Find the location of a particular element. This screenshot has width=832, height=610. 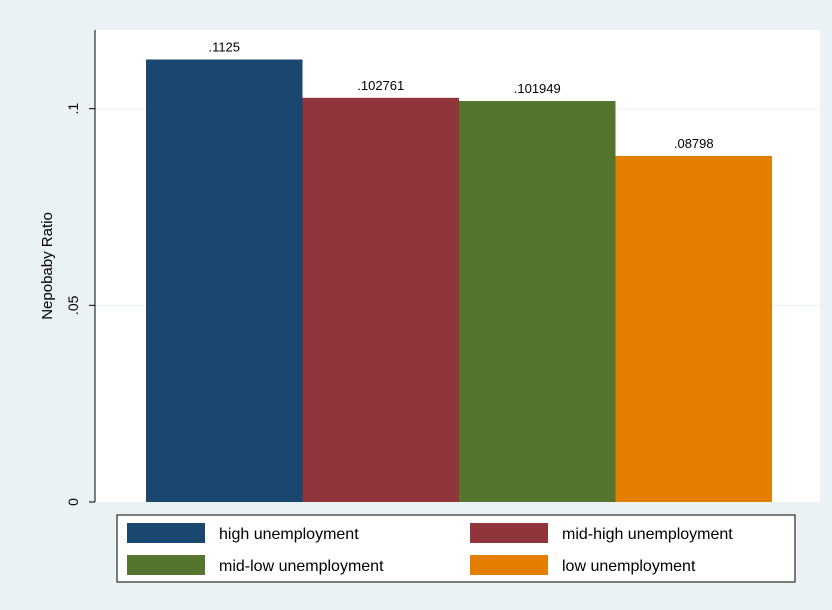

bar-value-label: .102761 is located at coordinates (380, 85).